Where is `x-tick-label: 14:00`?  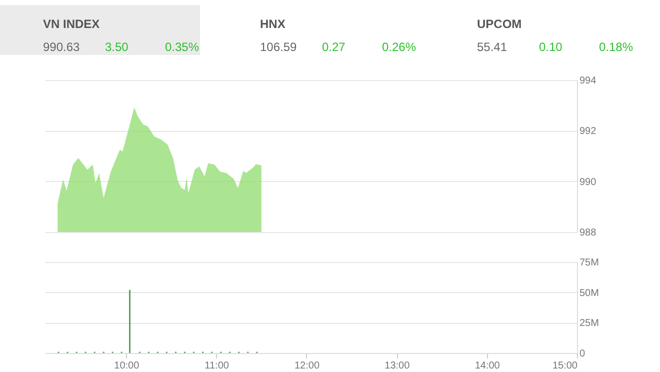 x-tick-label: 14:00 is located at coordinates (487, 366).